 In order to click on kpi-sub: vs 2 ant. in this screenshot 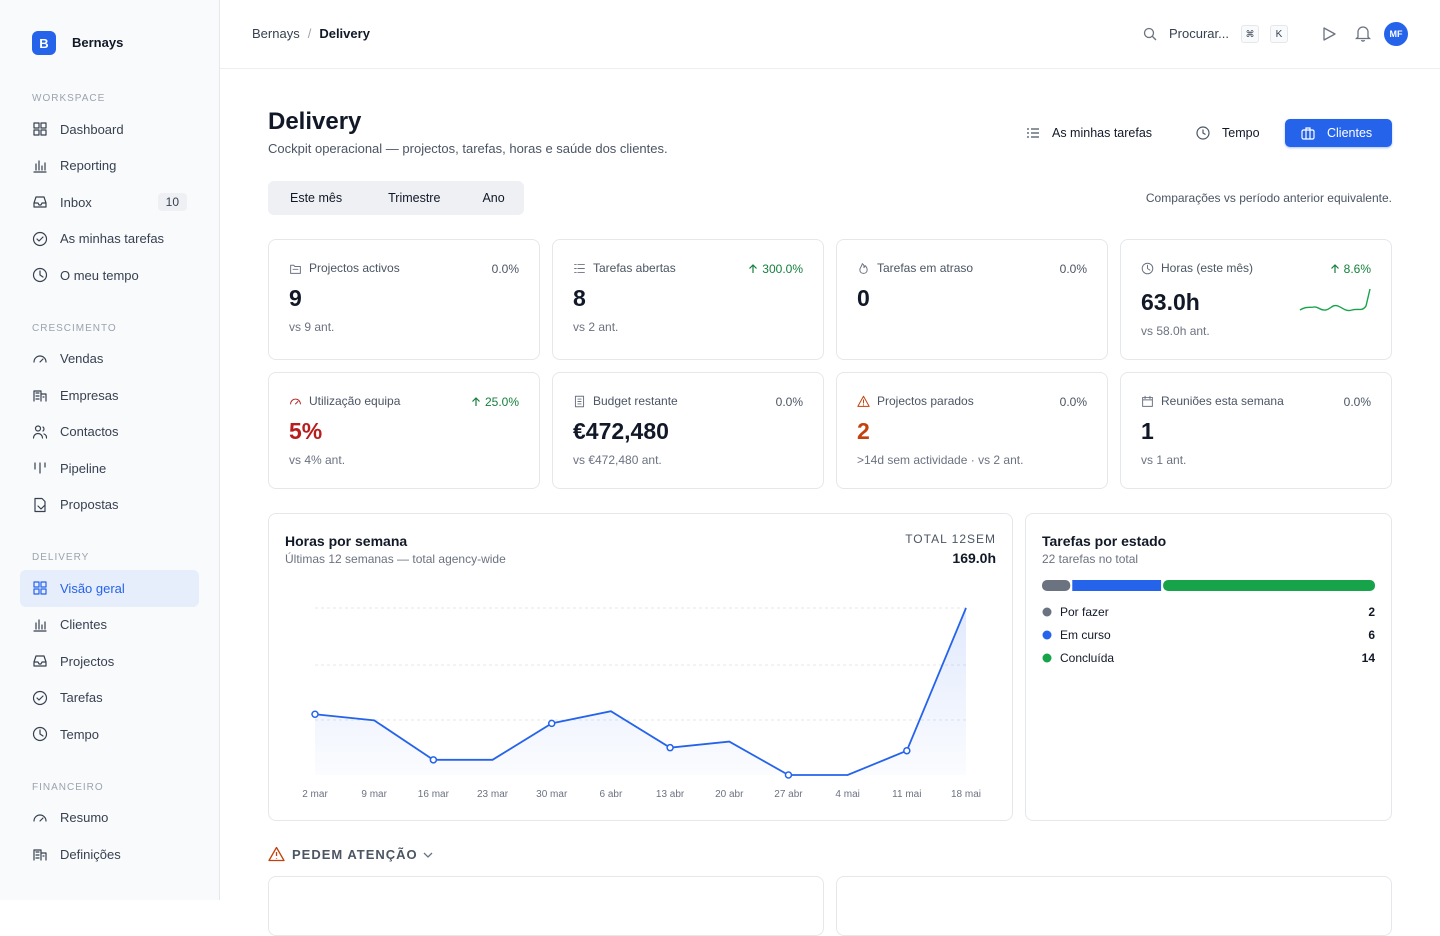, I will do `click(595, 327)`.